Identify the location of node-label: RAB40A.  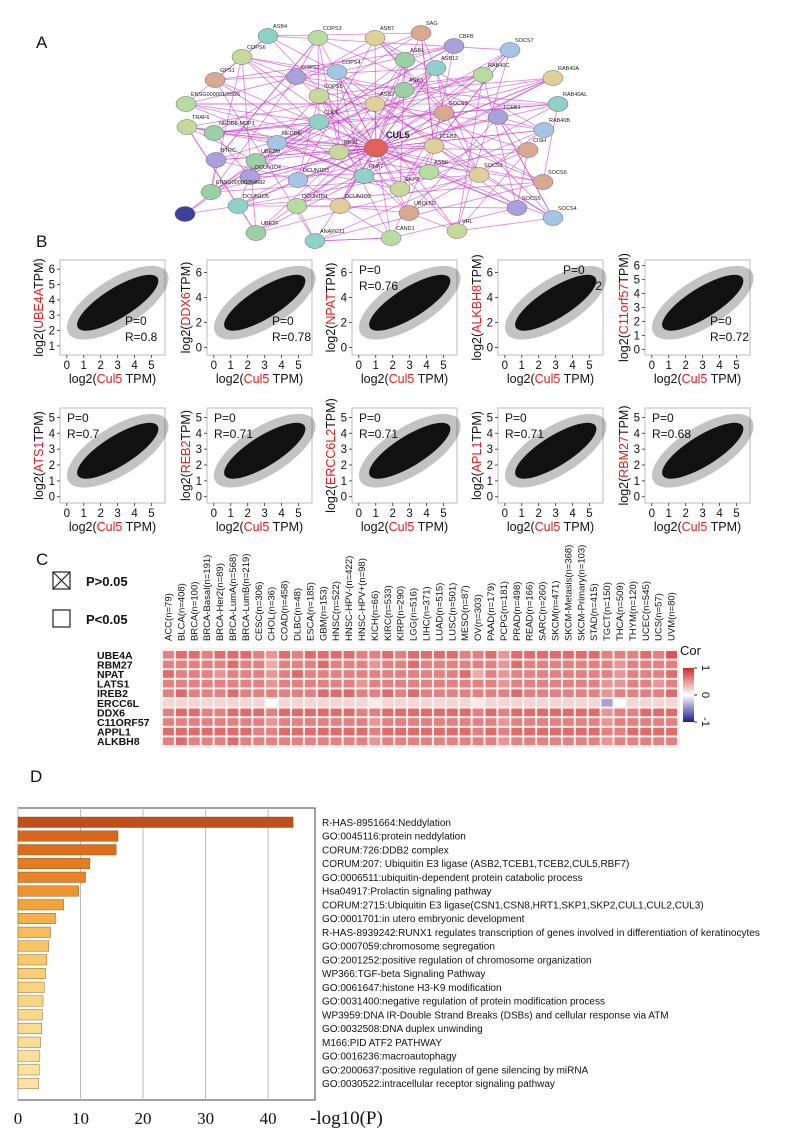
(568, 69).